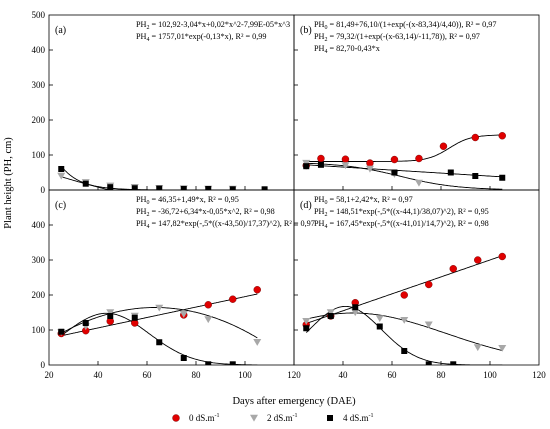  What do you see at coordinates (245, 375) in the screenshot?
I see `x-tick-label: 100` at bounding box center [245, 375].